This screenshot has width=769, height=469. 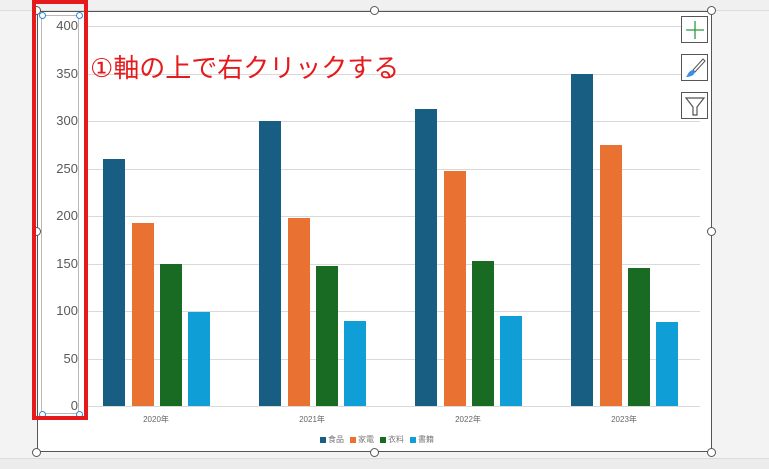 I want to click on resize-handle-bl, so click(x=36, y=452).